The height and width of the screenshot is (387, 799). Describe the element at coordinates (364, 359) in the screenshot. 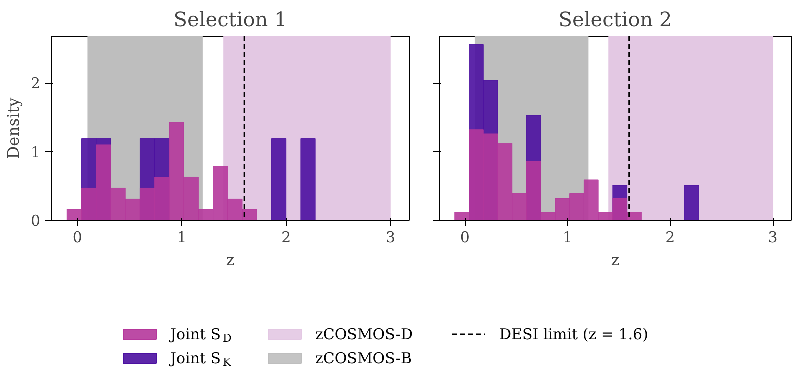

I see `legend-label: zCOSMOS-B` at that location.